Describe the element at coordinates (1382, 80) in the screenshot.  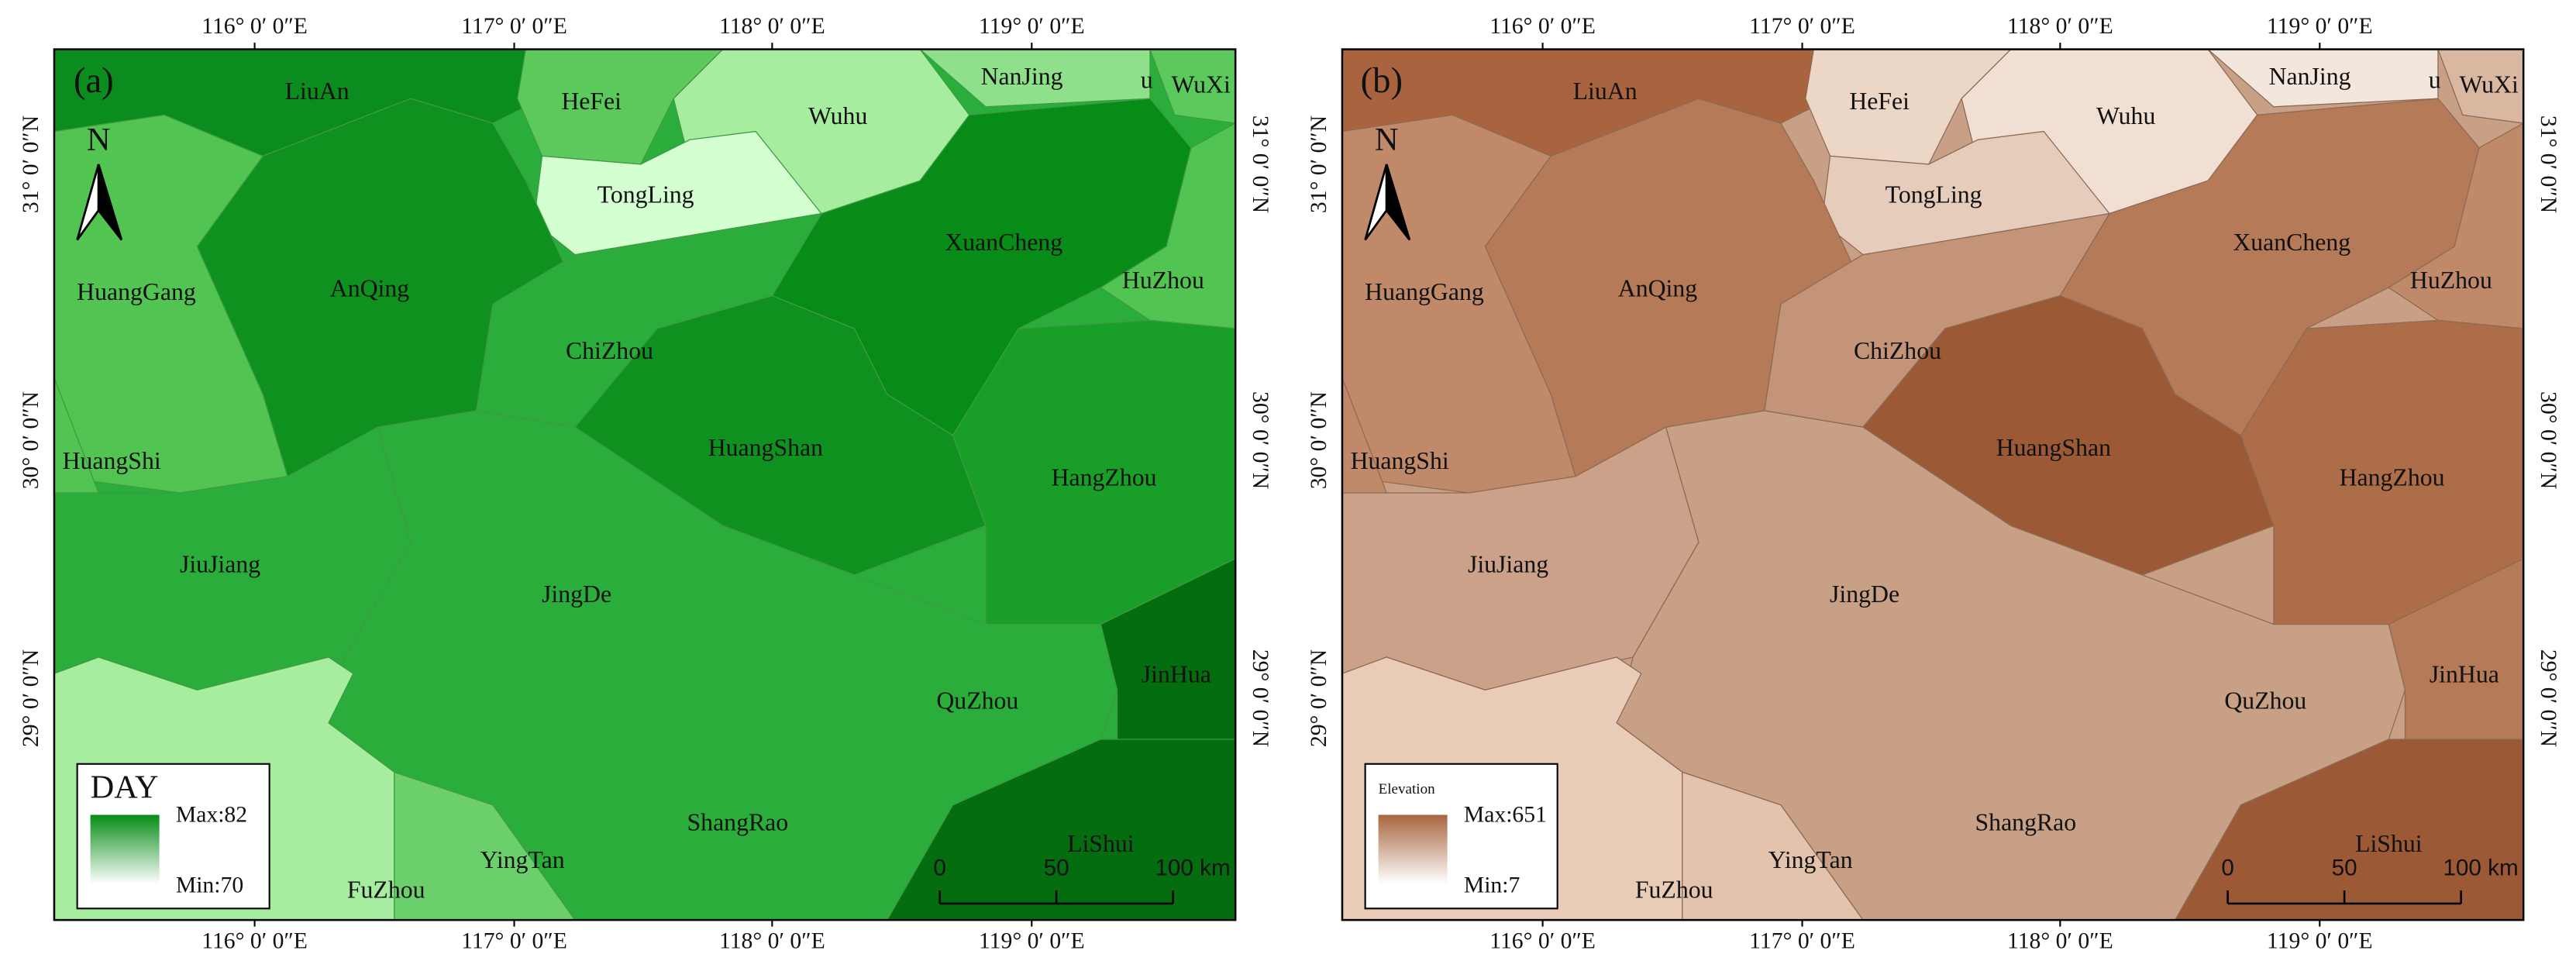
I see `panel-label: (b)` at that location.